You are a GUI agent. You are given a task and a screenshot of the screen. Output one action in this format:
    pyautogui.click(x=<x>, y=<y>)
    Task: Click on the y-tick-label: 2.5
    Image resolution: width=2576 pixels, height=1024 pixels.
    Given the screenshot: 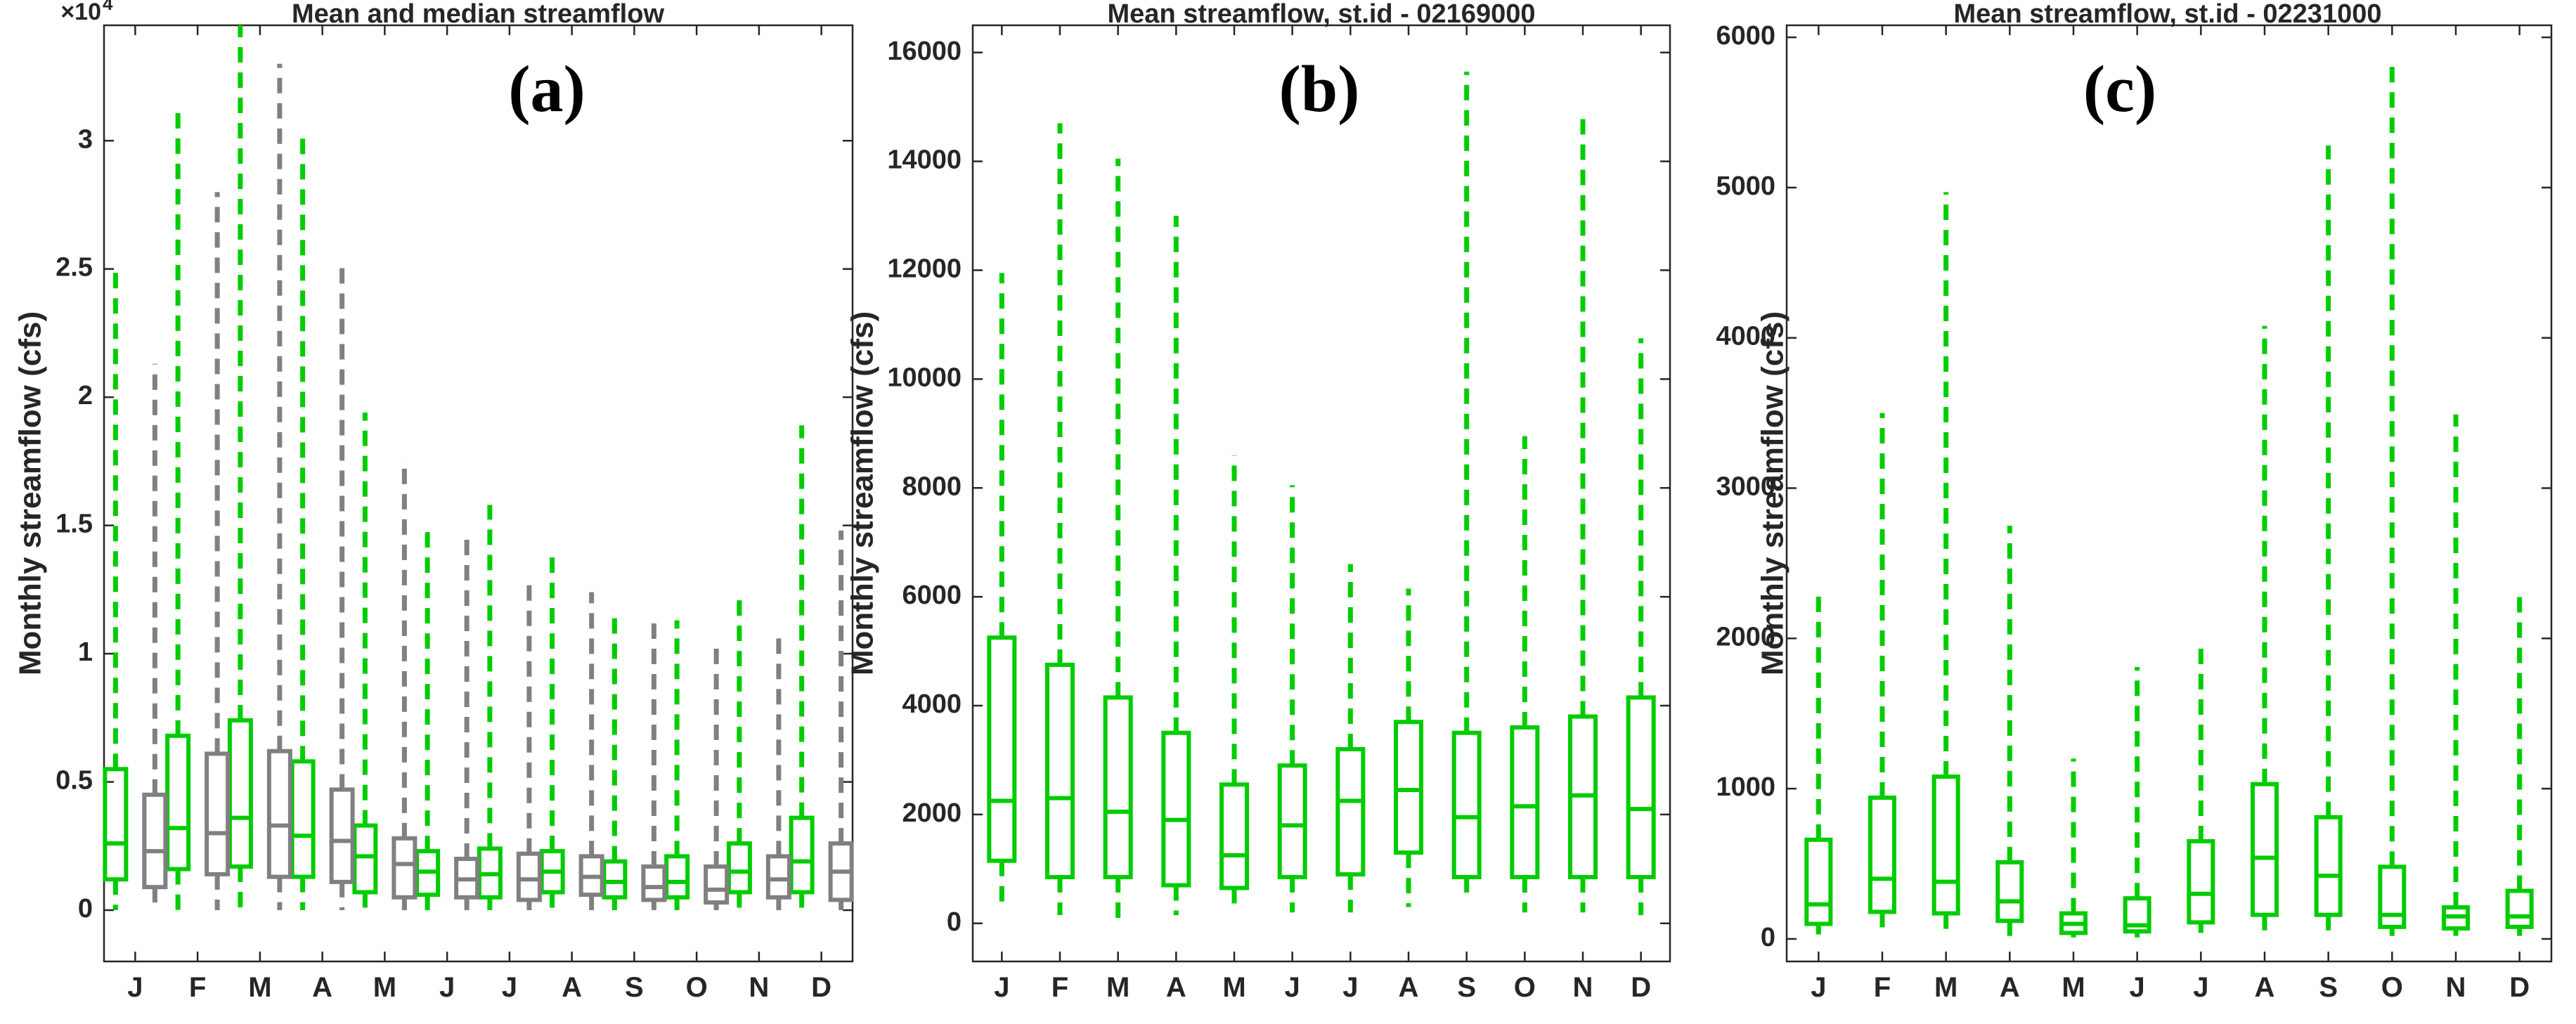 What is the action you would take?
    pyautogui.click(x=74, y=268)
    